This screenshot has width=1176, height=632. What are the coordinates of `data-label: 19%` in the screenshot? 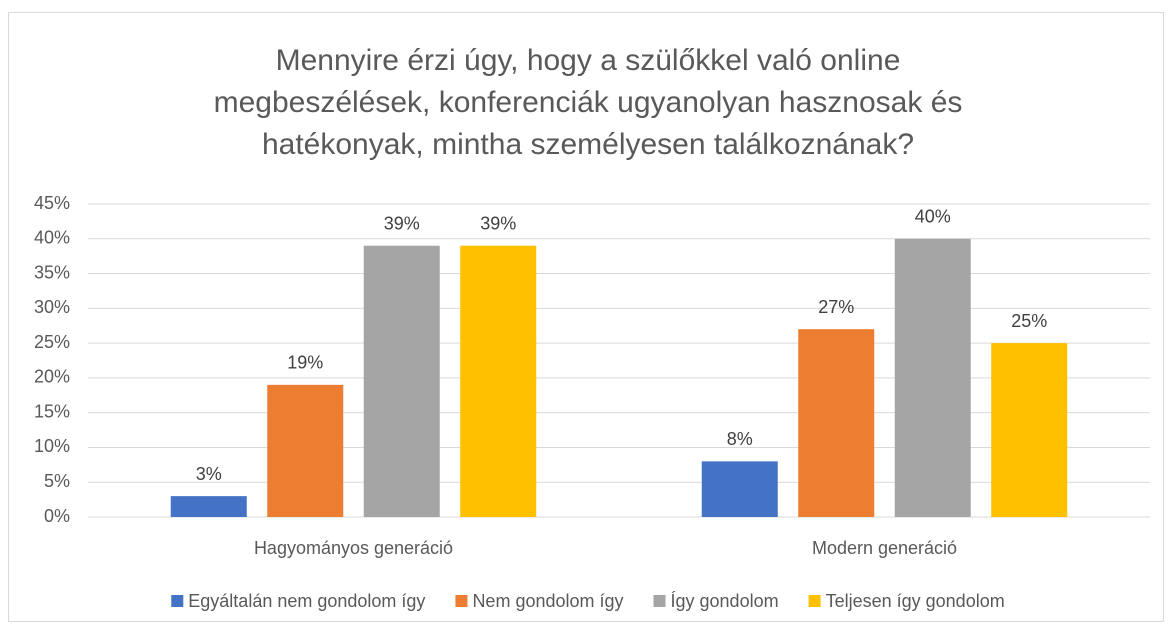 It's located at (305, 363).